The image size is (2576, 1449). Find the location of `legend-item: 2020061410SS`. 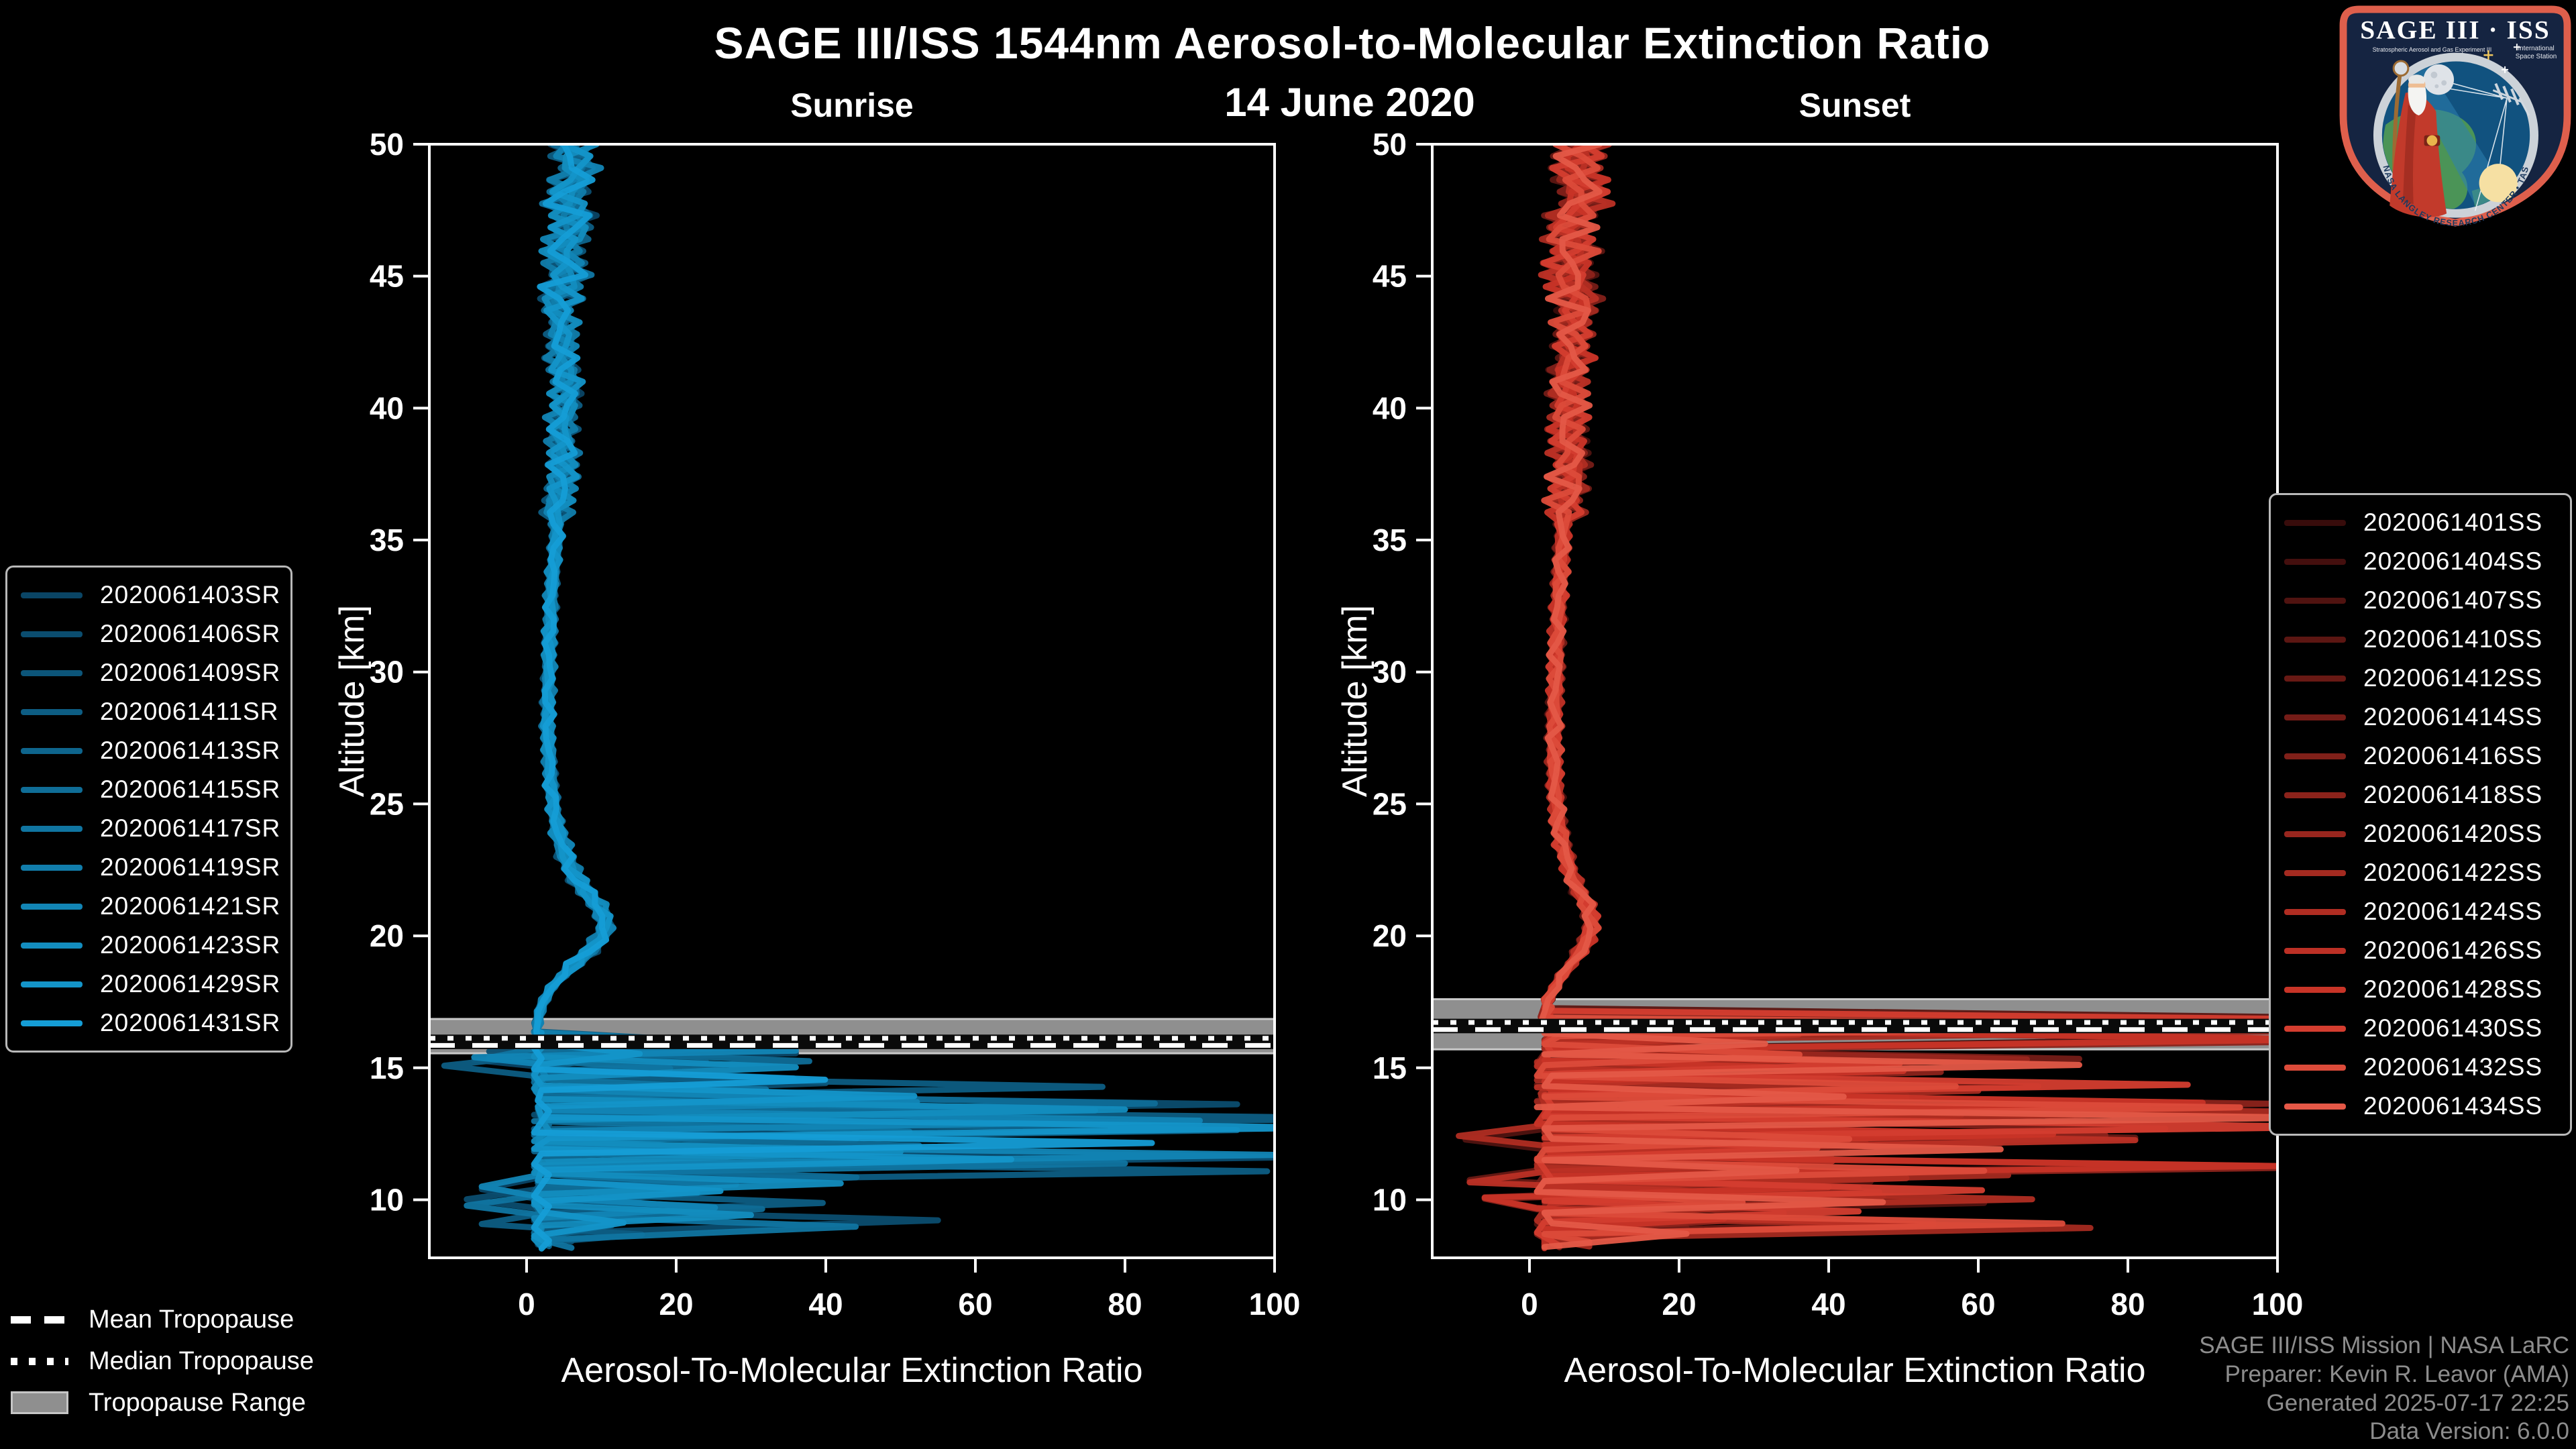

legend-item: 2020061410SS is located at coordinates (2420, 639).